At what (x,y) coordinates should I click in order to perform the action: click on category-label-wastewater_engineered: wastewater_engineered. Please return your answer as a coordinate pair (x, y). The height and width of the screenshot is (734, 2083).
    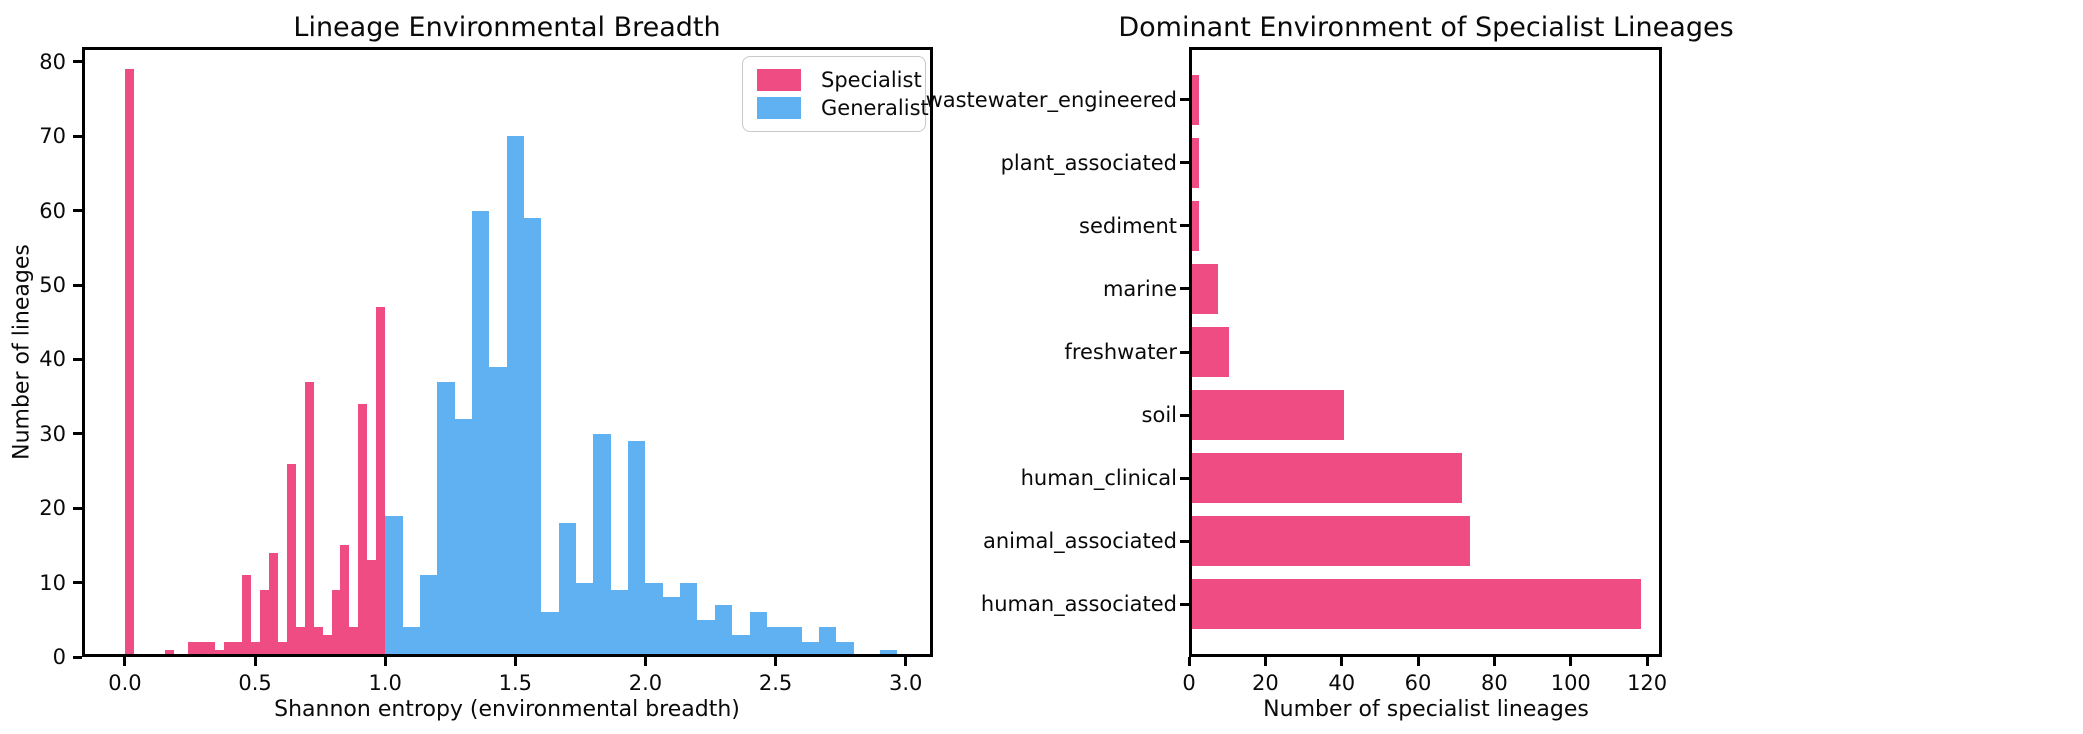
    Looking at the image, I should click on (1051, 99).